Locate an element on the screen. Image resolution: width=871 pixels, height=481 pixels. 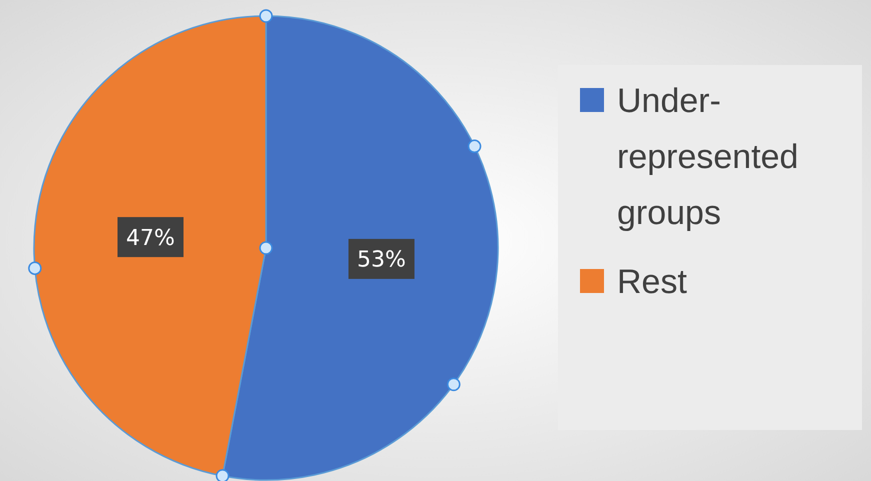
data-label: 53% is located at coordinates (381, 260).